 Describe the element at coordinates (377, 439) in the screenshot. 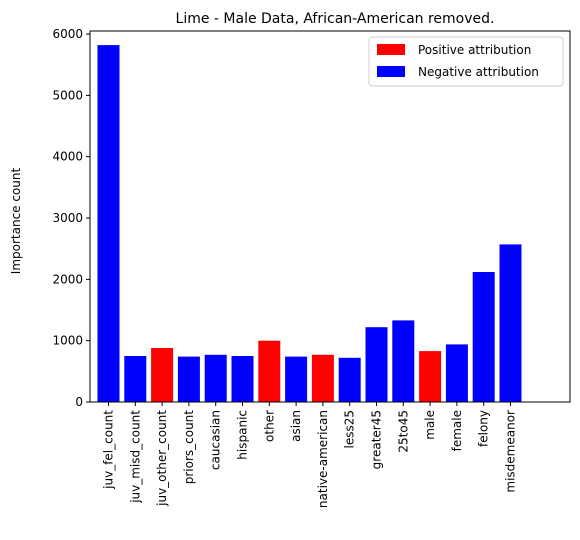

I see `x-tick-label: greater45` at that location.